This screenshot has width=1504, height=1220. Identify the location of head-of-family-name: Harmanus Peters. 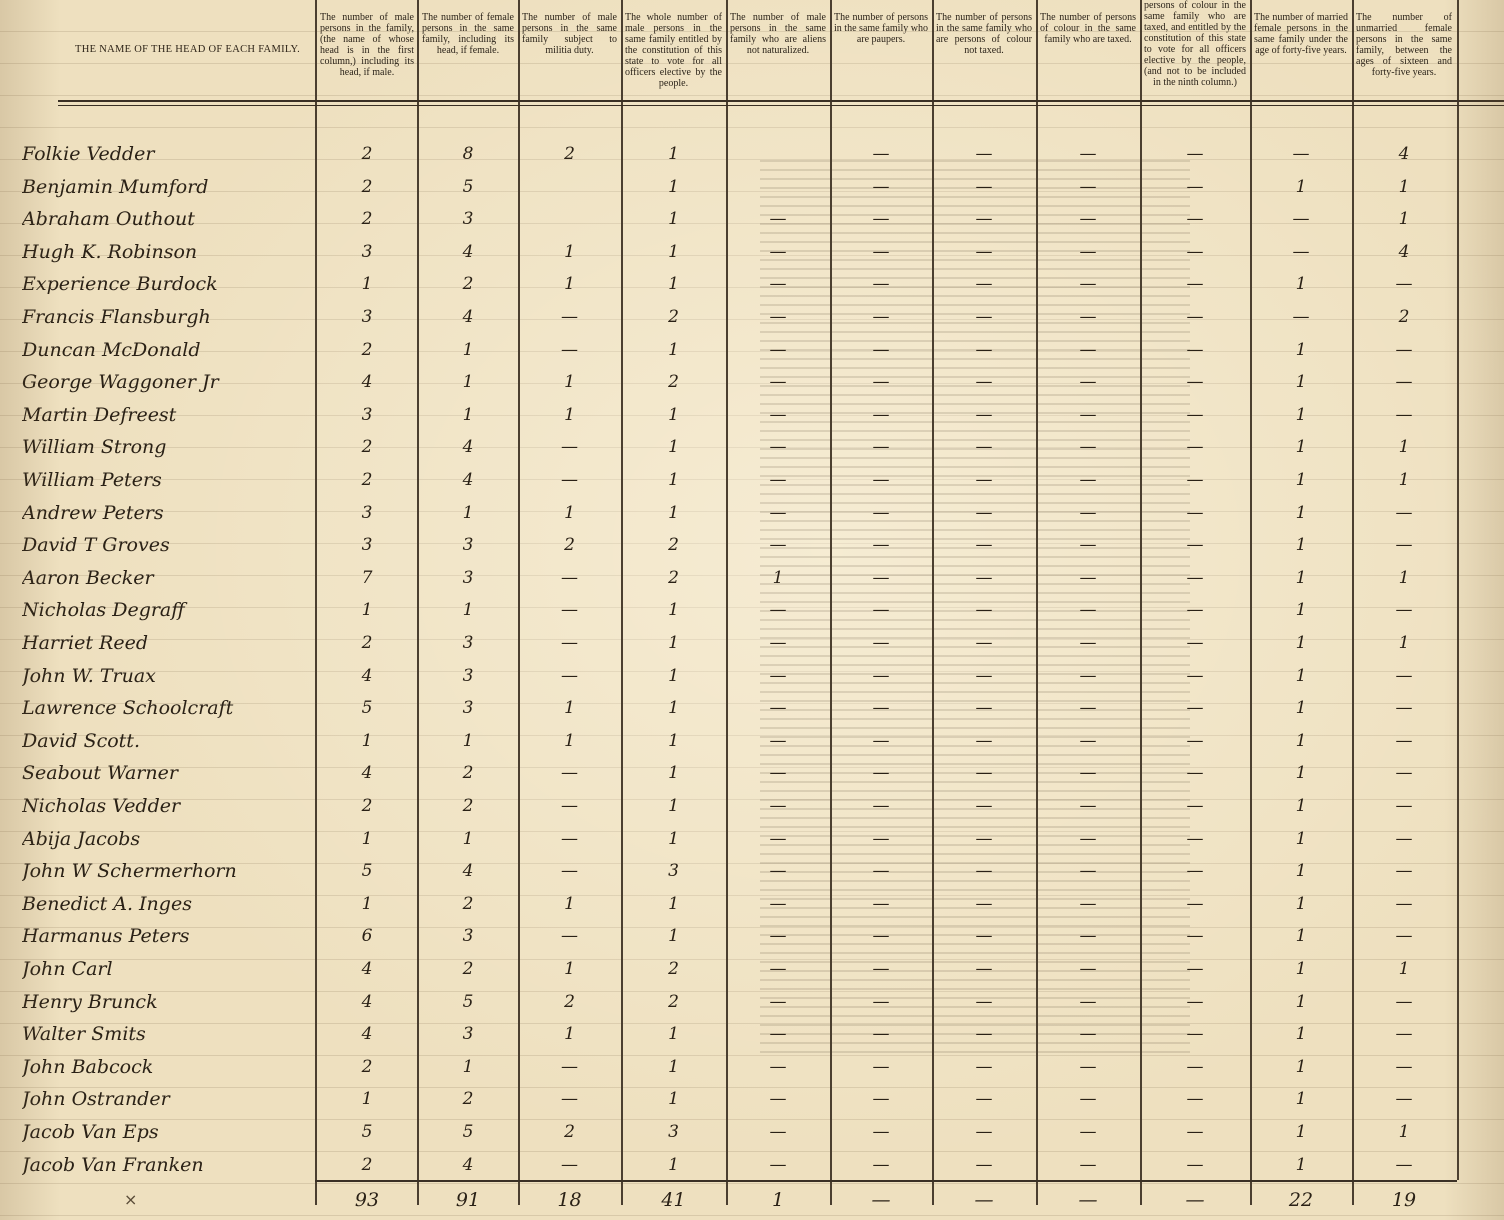
(106, 936).